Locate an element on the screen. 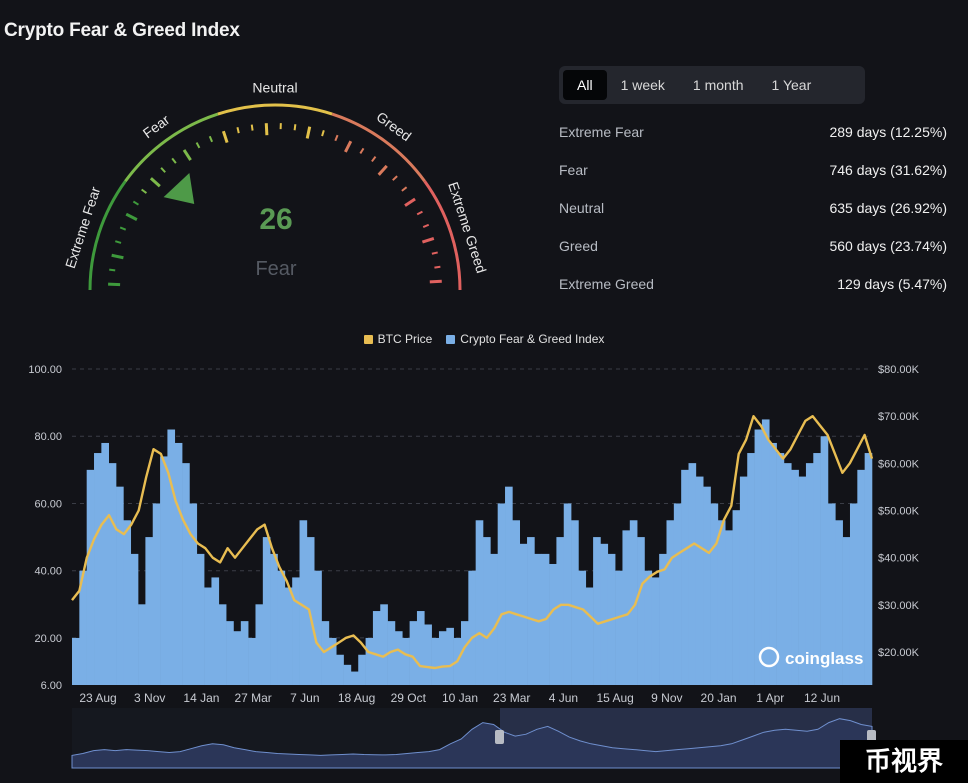 The image size is (968, 783). tab-1-year: 1 Year is located at coordinates (791, 85).